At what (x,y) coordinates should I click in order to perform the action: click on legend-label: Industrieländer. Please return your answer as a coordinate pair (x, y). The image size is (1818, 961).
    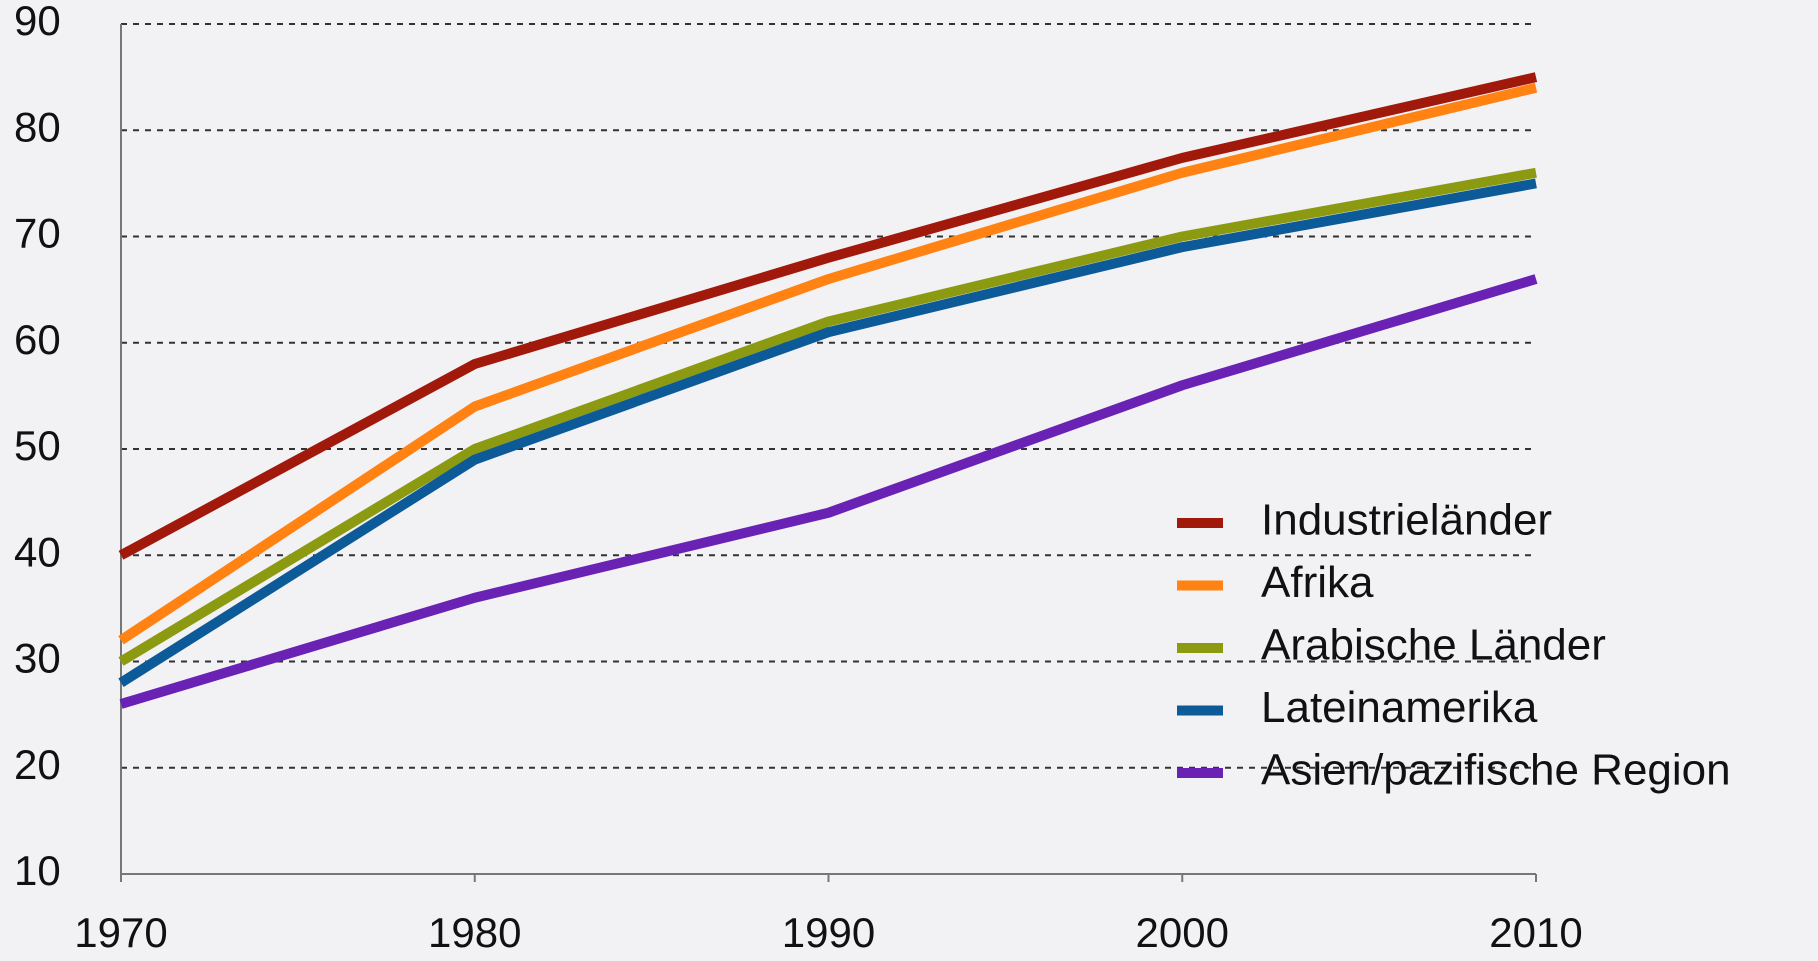
    Looking at the image, I should click on (1406, 520).